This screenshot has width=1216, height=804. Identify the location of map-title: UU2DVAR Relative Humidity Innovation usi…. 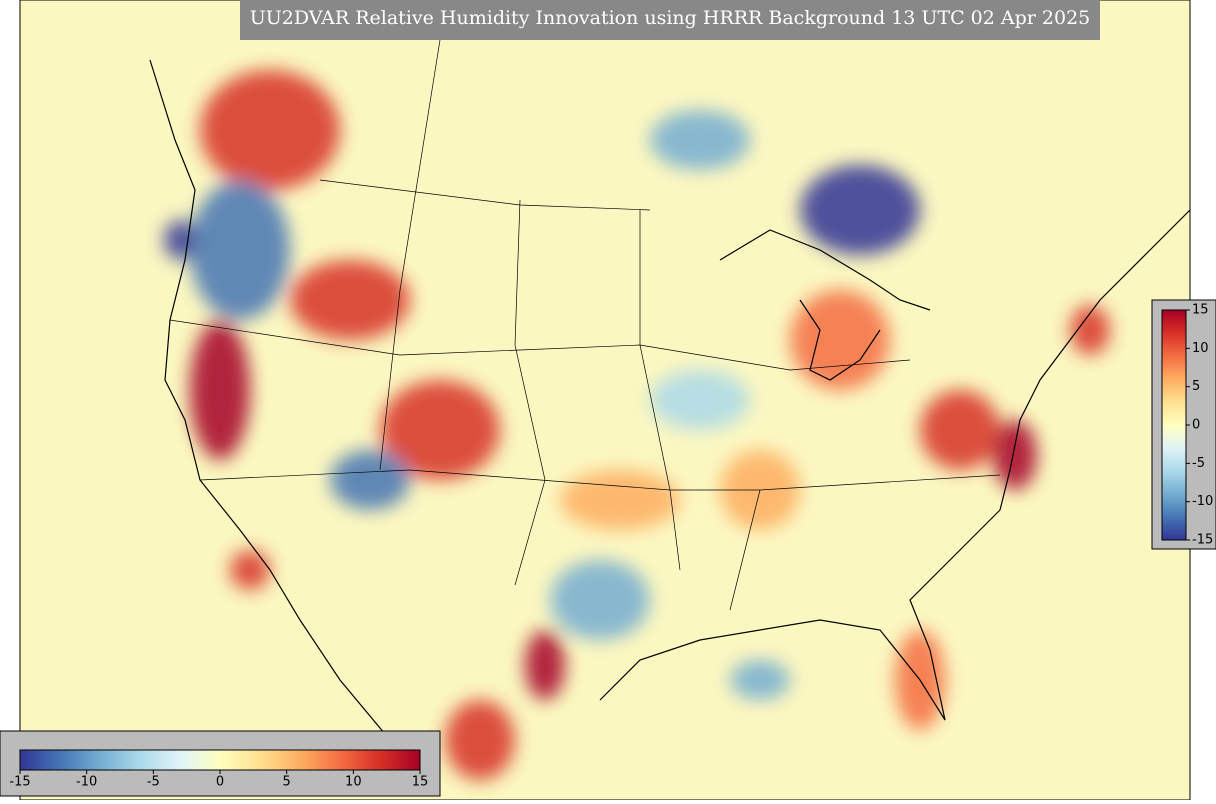
(670, 18).